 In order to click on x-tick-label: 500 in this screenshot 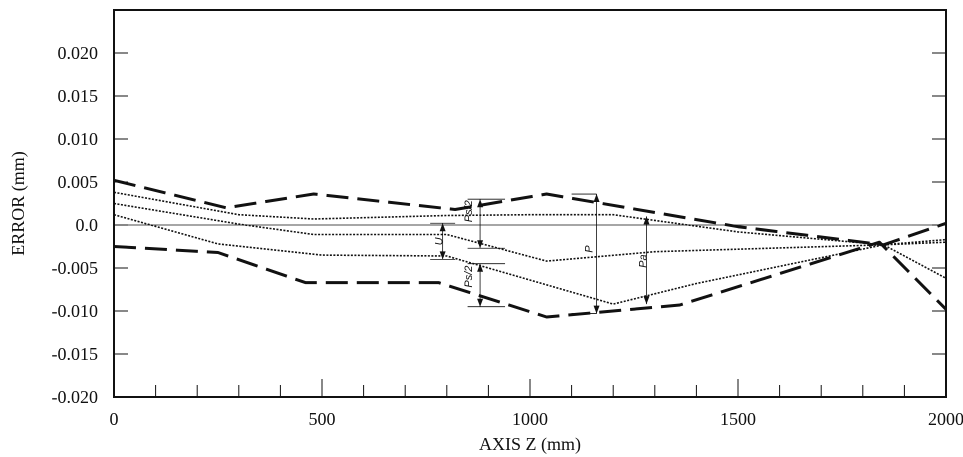, I will do `click(322, 419)`.